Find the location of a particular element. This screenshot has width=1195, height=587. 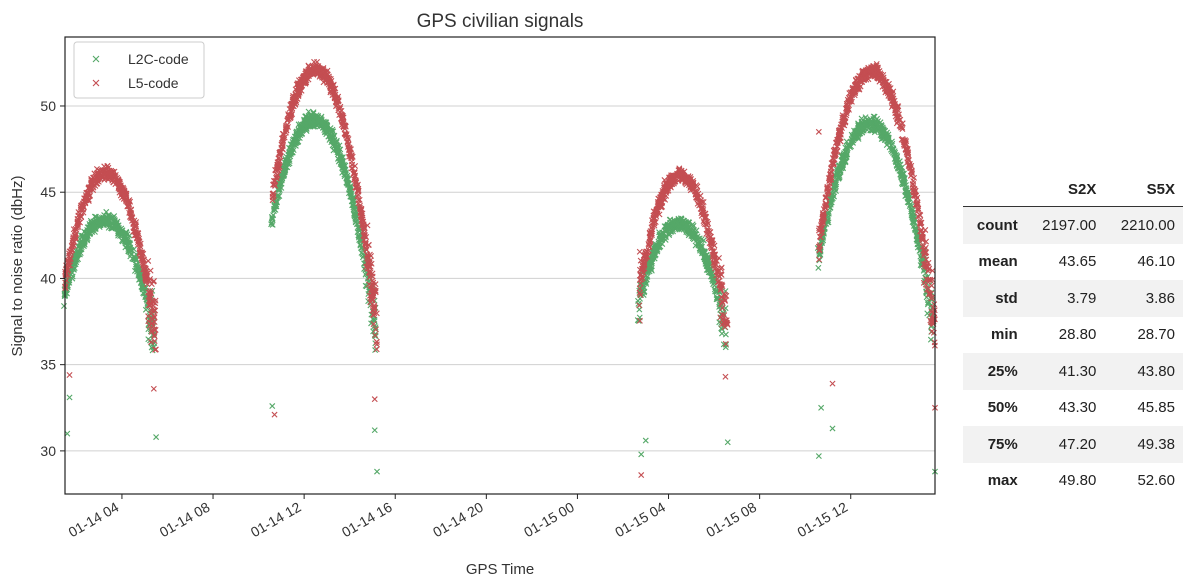

row-label: 50% is located at coordinates (1002, 408).